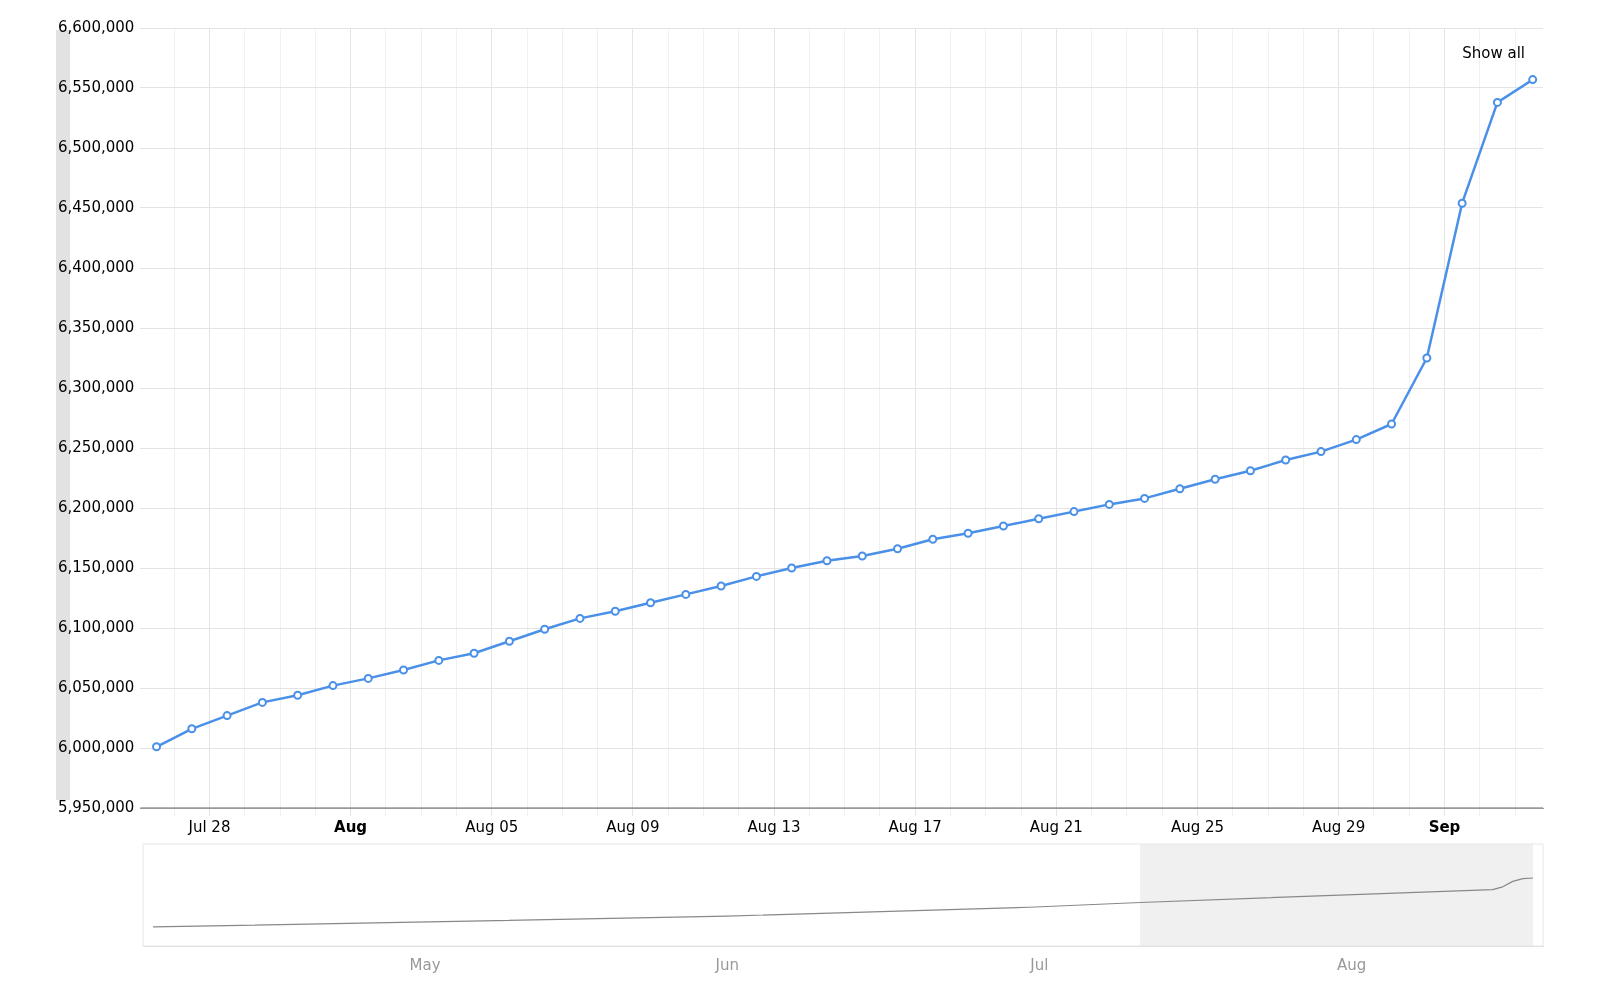 The image size is (1600, 982). What do you see at coordinates (96, 566) in the screenshot?
I see `y-tick-label: 6,150,000` at bounding box center [96, 566].